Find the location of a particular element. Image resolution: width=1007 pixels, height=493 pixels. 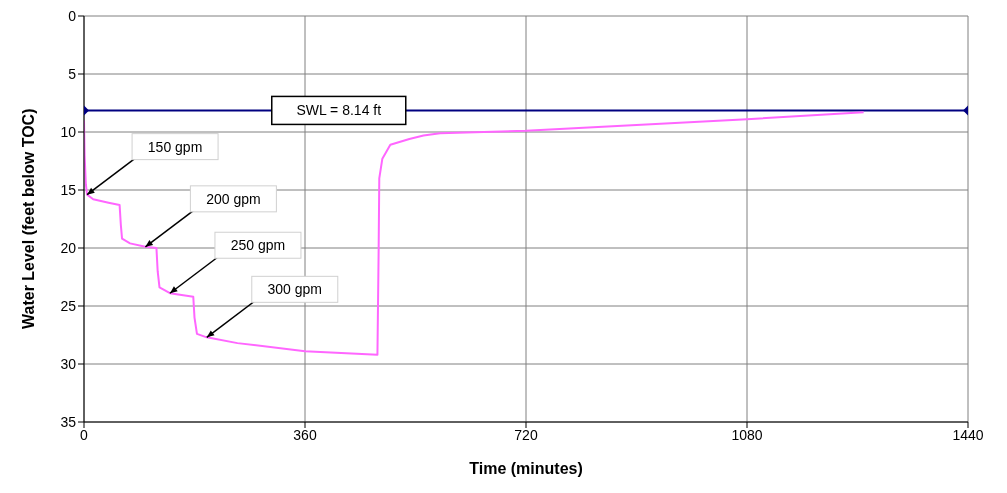

annotation: SWL = 8.14 ft is located at coordinates (339, 110).